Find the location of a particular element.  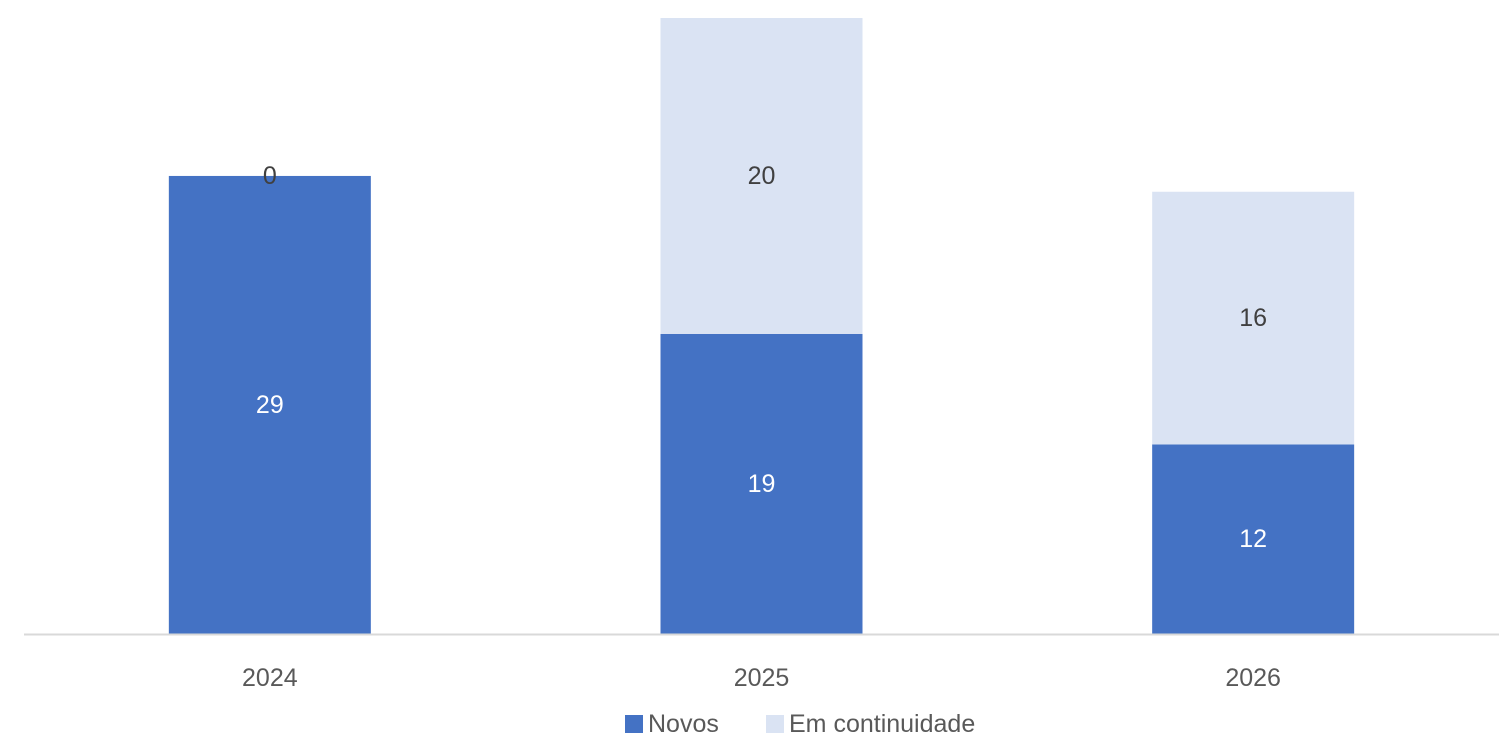

data-label-novos-2025: 19 is located at coordinates (762, 484).